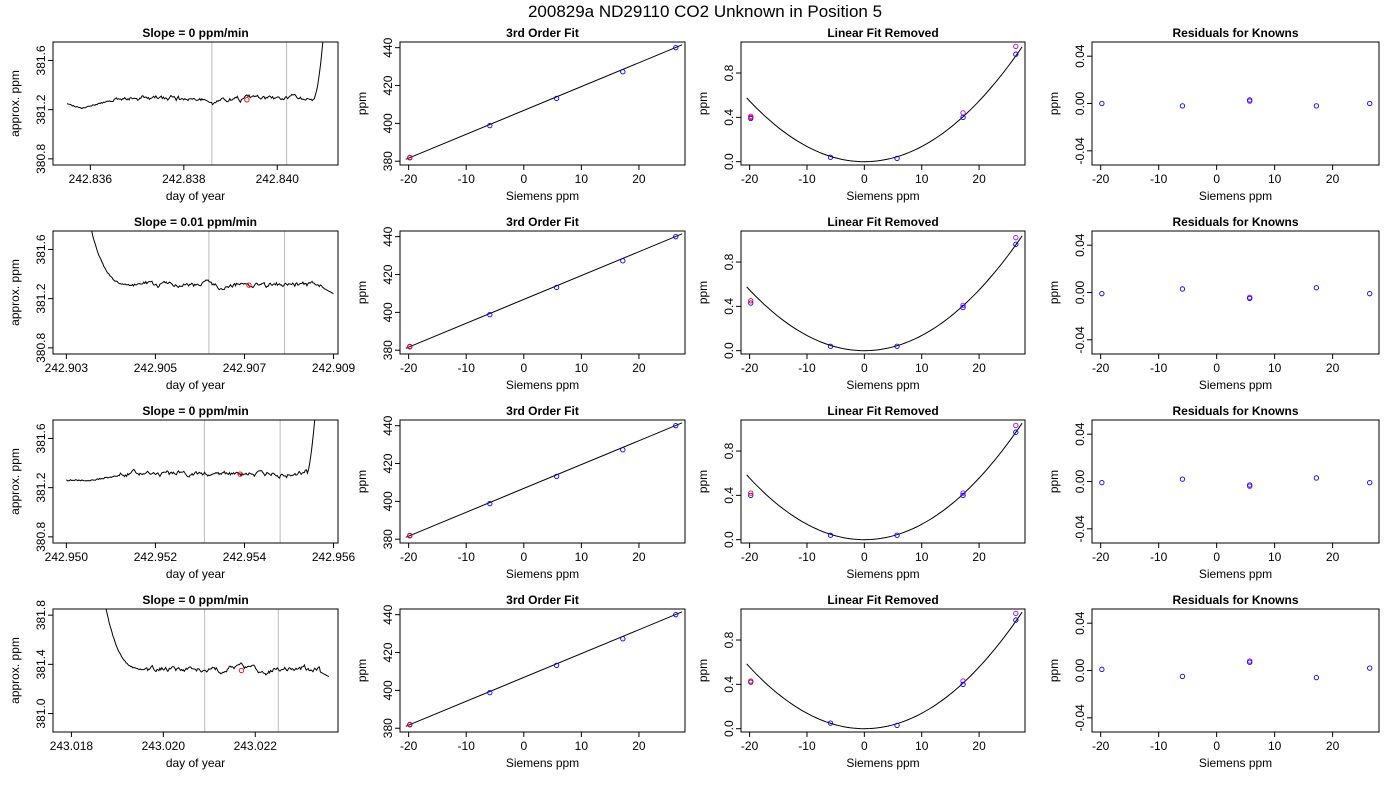  I want to click on y-tick-label: 380, so click(388, 350).